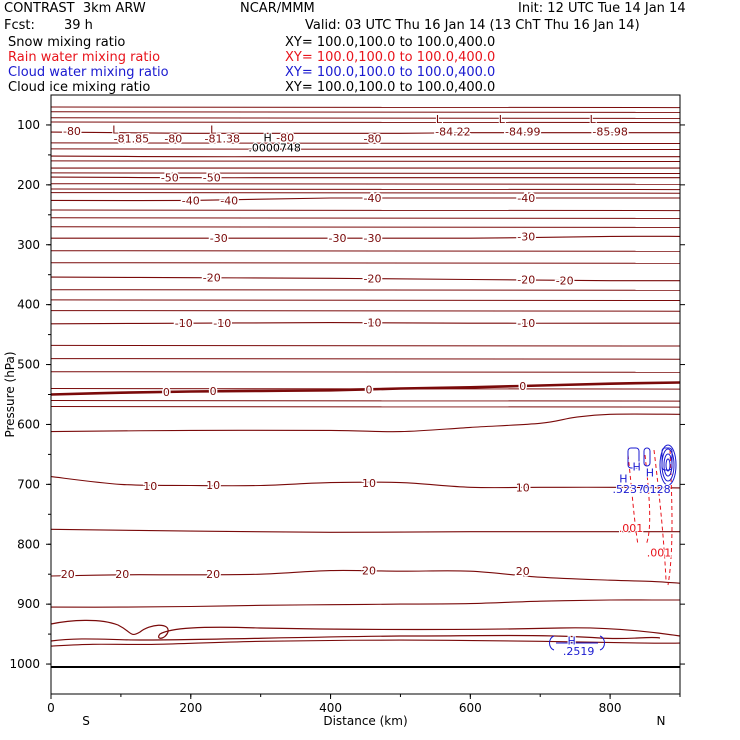 The width and height of the screenshot is (740, 740). What do you see at coordinates (86, 721) in the screenshot?
I see `south-end-label: S` at bounding box center [86, 721].